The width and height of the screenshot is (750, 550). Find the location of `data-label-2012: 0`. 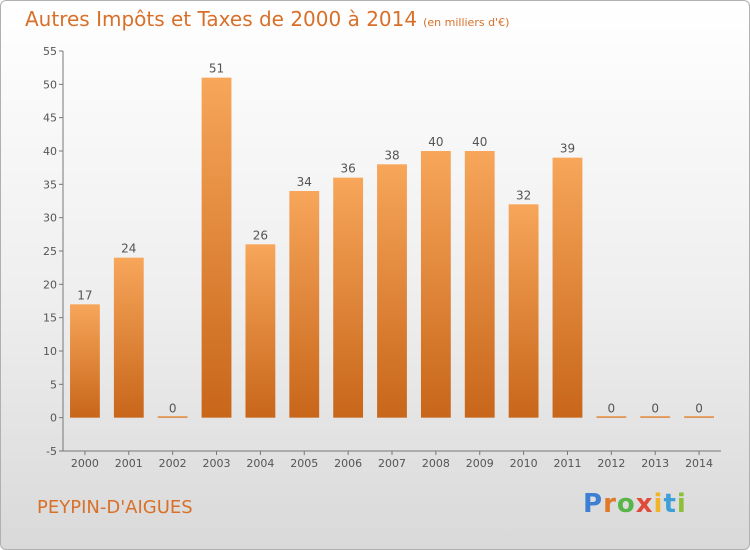

data-label-2012: 0 is located at coordinates (612, 409).